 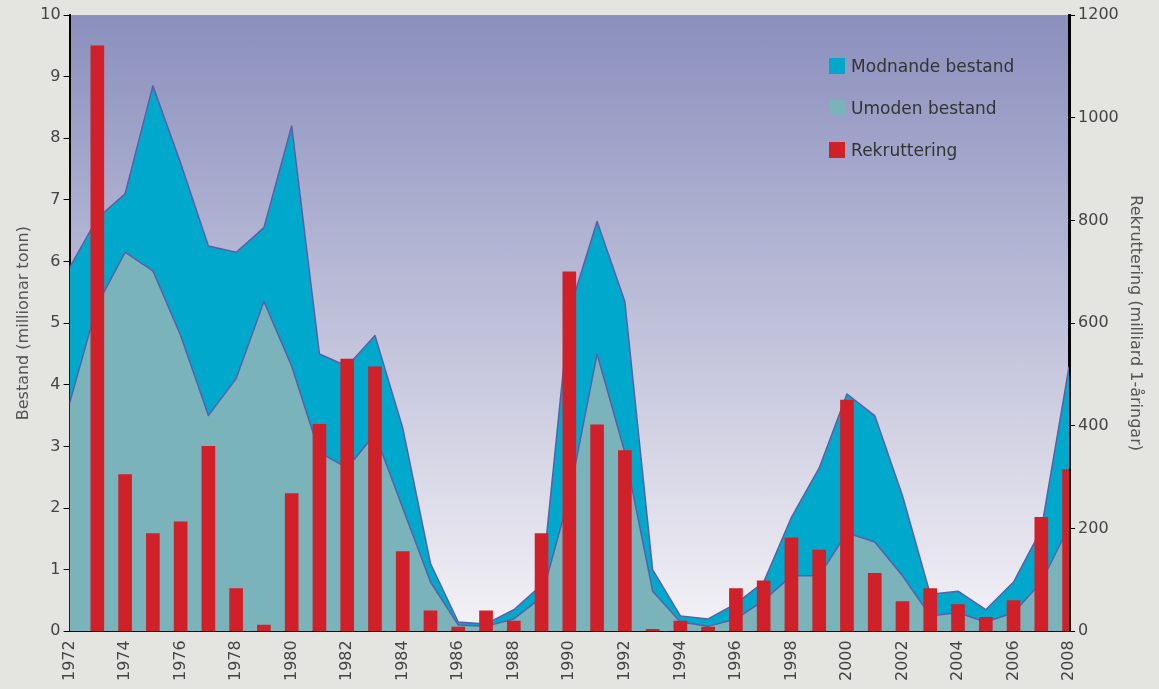 I want to click on x-tick-label: 1986, so click(x=457, y=660).